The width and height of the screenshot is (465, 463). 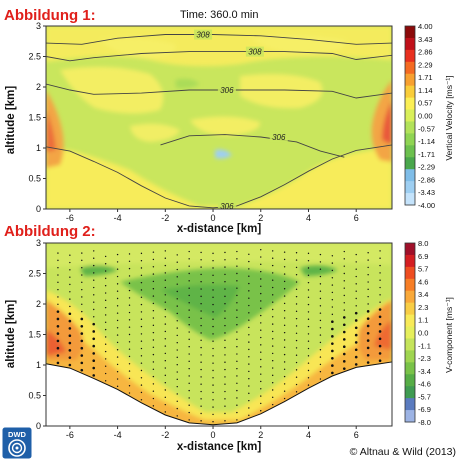 I want to click on y-axis-label-2: altitude [km], so click(x=11, y=334).